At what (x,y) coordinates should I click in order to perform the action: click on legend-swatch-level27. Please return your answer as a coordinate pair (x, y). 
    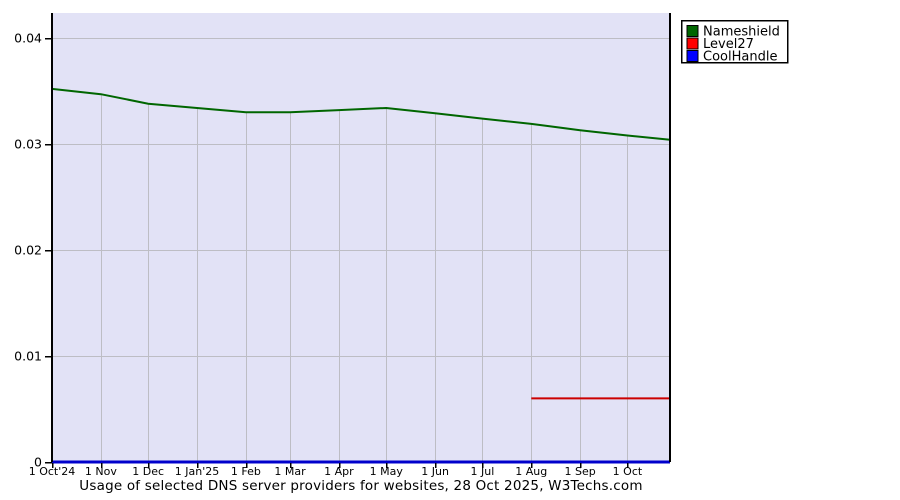
    Looking at the image, I should click on (692, 43).